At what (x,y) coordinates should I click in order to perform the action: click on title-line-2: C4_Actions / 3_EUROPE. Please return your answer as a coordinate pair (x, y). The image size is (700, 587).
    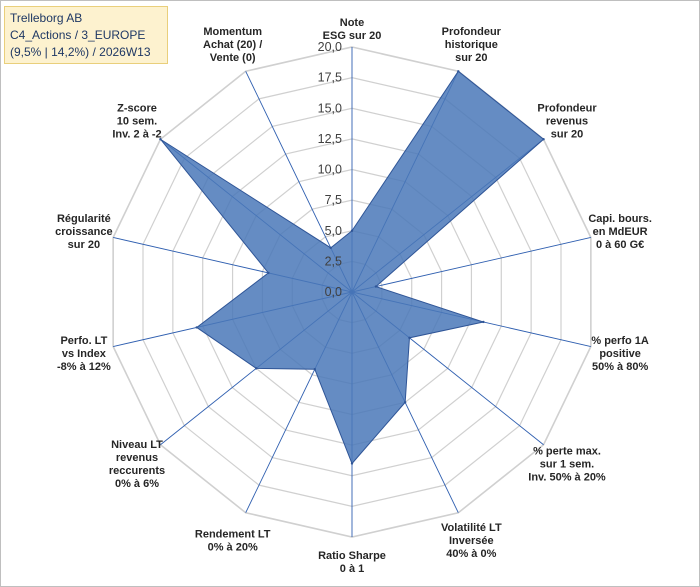
    Looking at the image, I should click on (78, 35).